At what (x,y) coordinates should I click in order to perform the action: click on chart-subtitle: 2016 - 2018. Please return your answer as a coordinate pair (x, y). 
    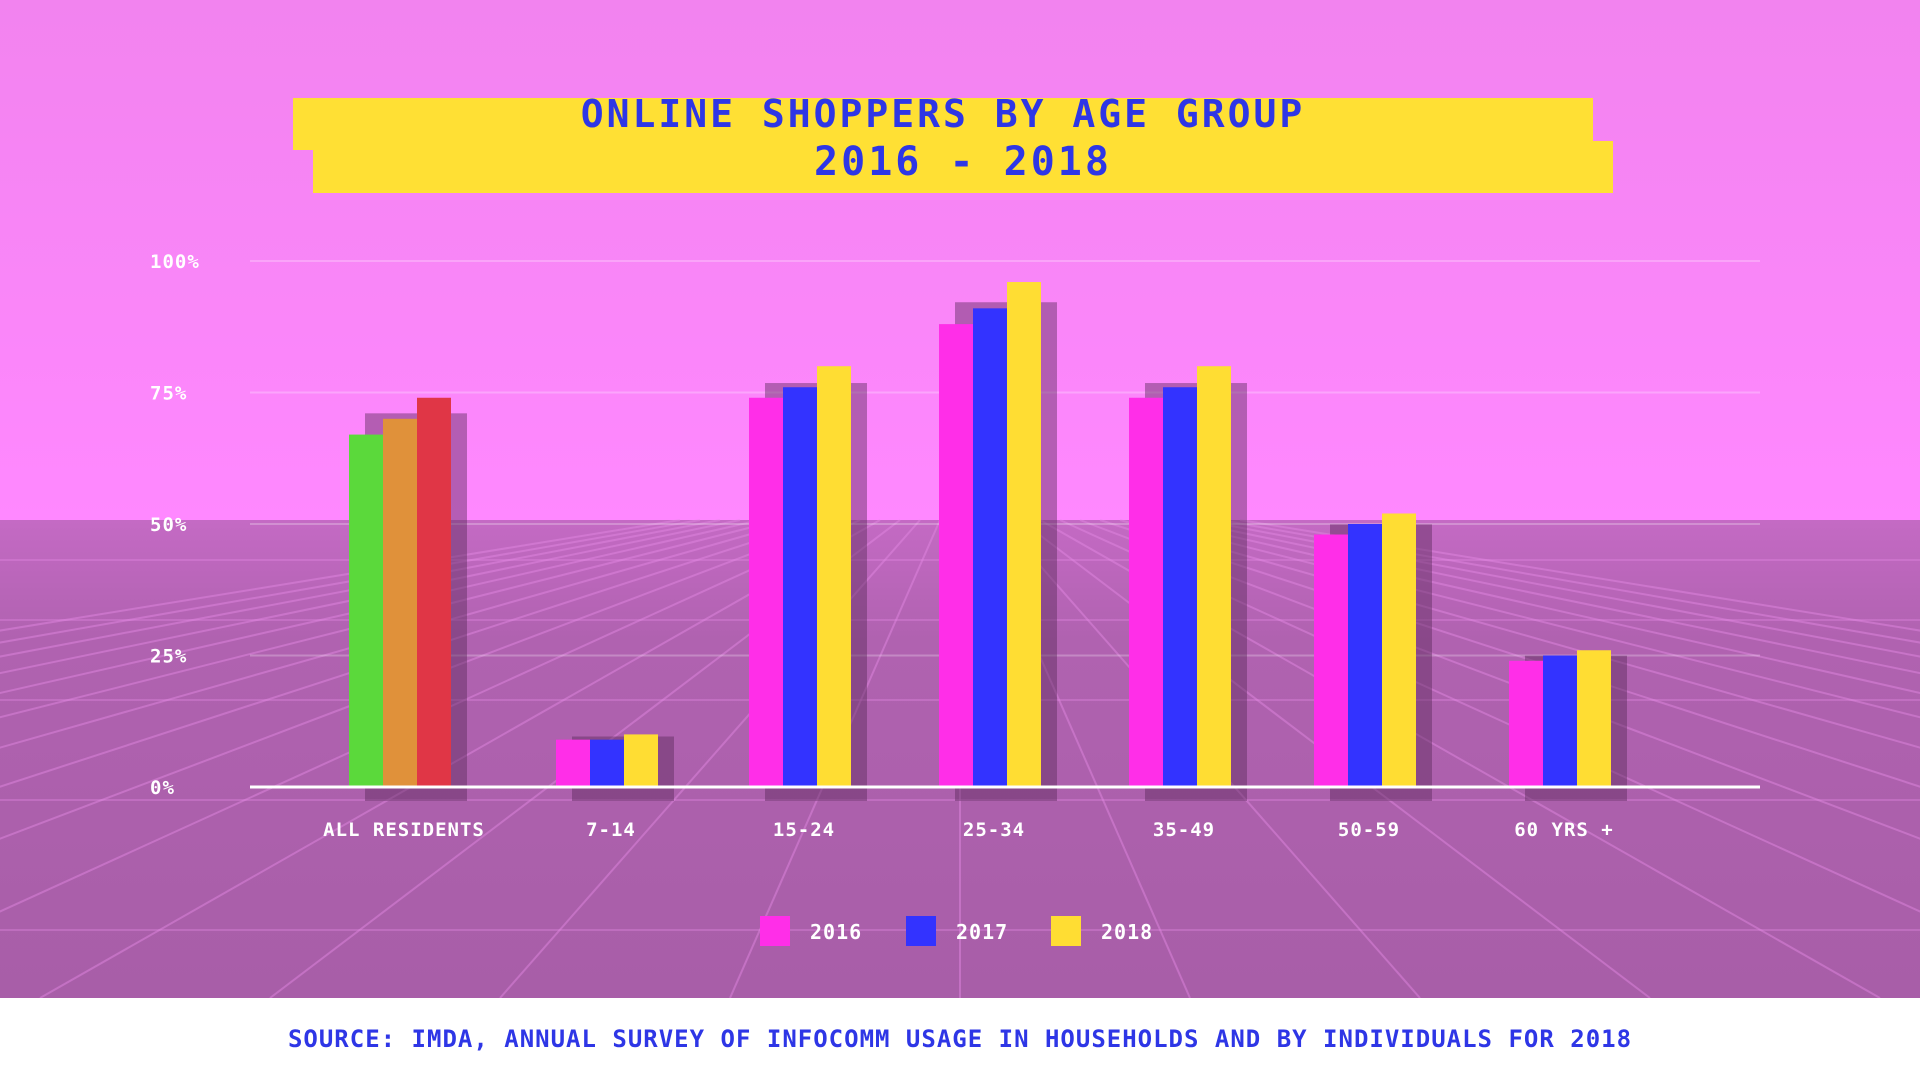
    Looking at the image, I should click on (963, 162).